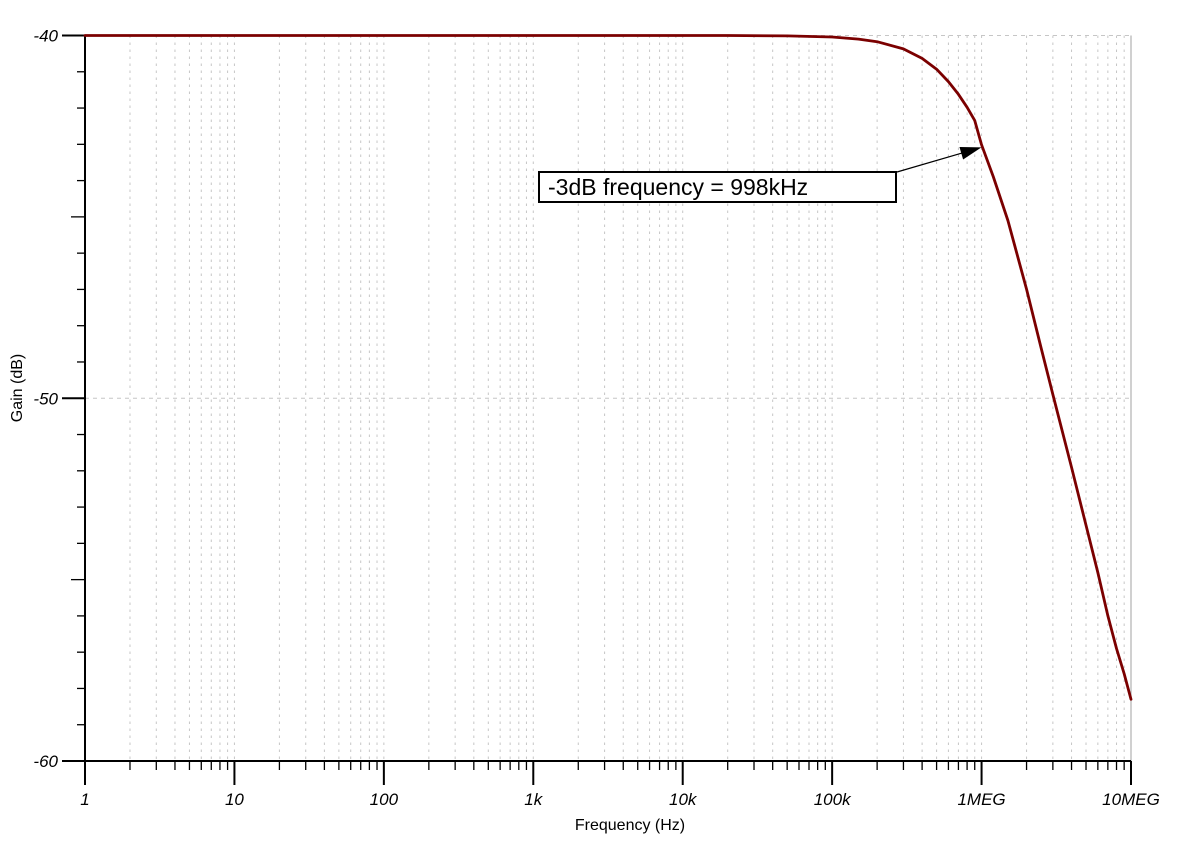  What do you see at coordinates (45, 36) in the screenshot?
I see `y-tick-label: -40` at bounding box center [45, 36].